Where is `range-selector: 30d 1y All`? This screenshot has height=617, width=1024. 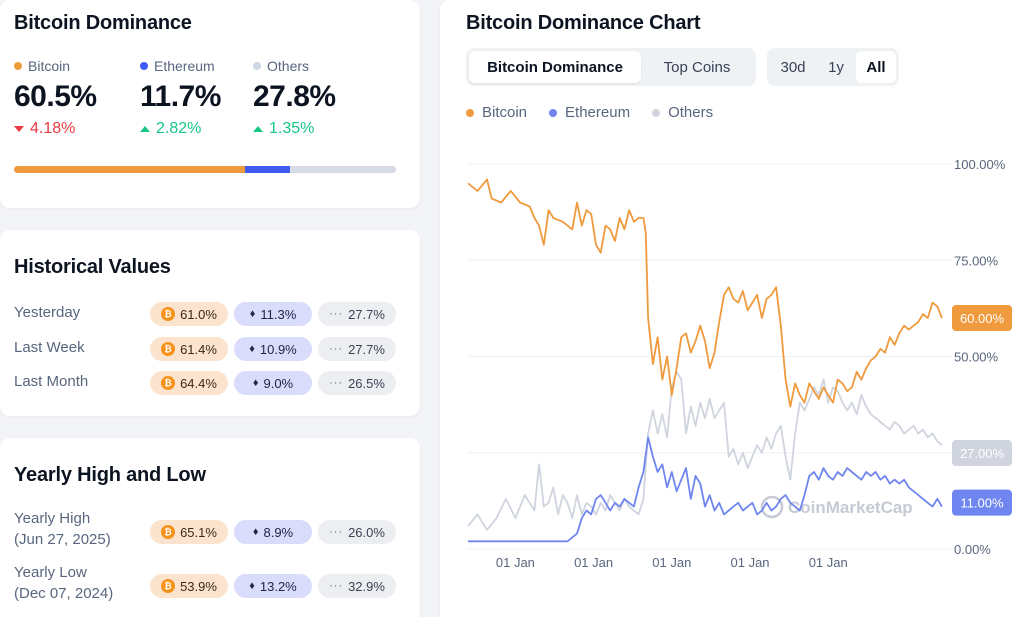 range-selector: 30d 1y All is located at coordinates (833, 67).